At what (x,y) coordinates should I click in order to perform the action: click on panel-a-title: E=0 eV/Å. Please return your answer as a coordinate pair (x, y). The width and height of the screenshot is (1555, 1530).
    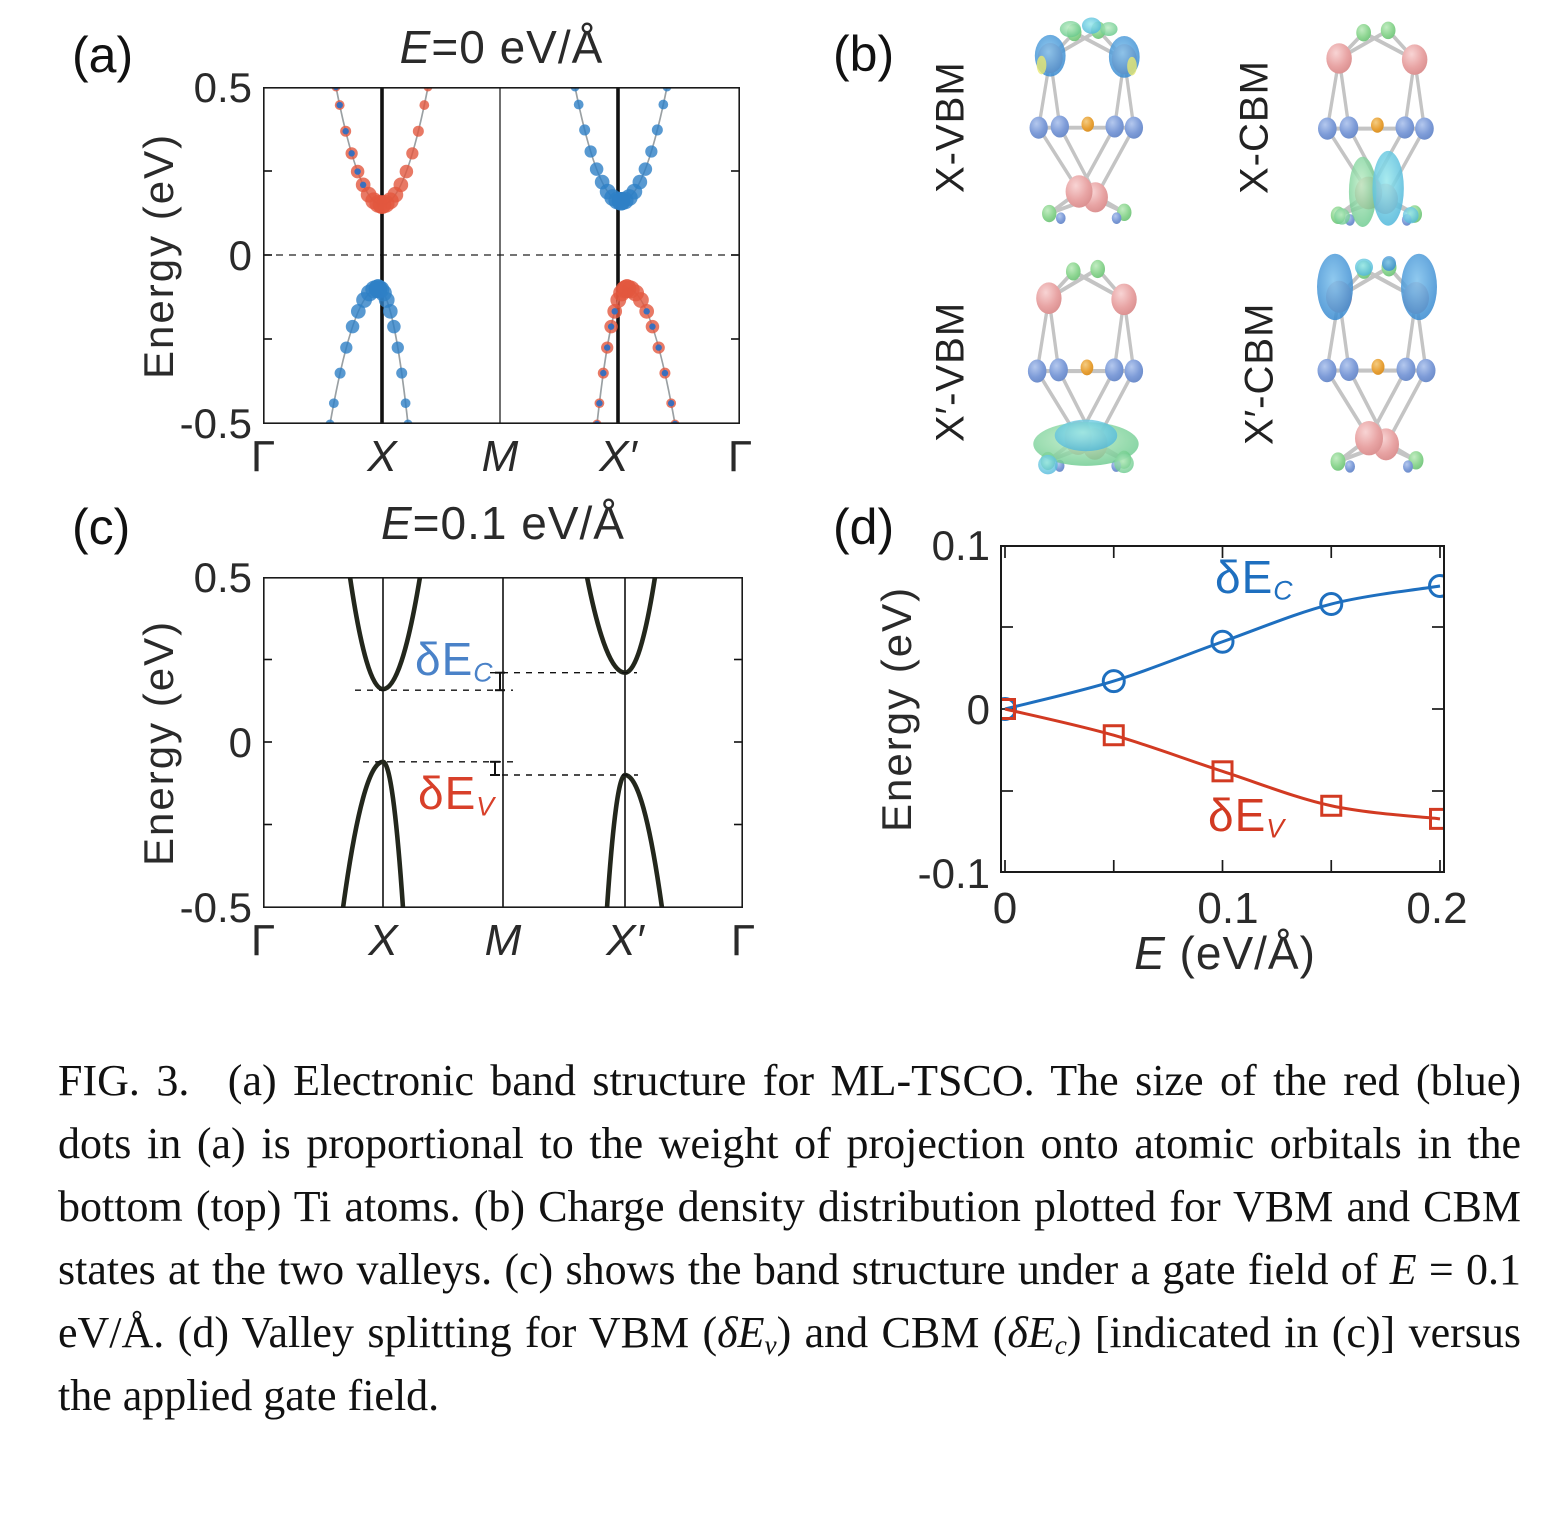
    Looking at the image, I should click on (501, 47).